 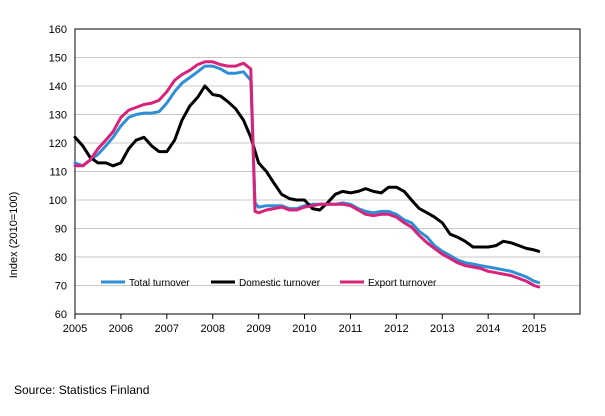 What do you see at coordinates (212, 329) in the screenshot?
I see `x-tick-label: 2008` at bounding box center [212, 329].